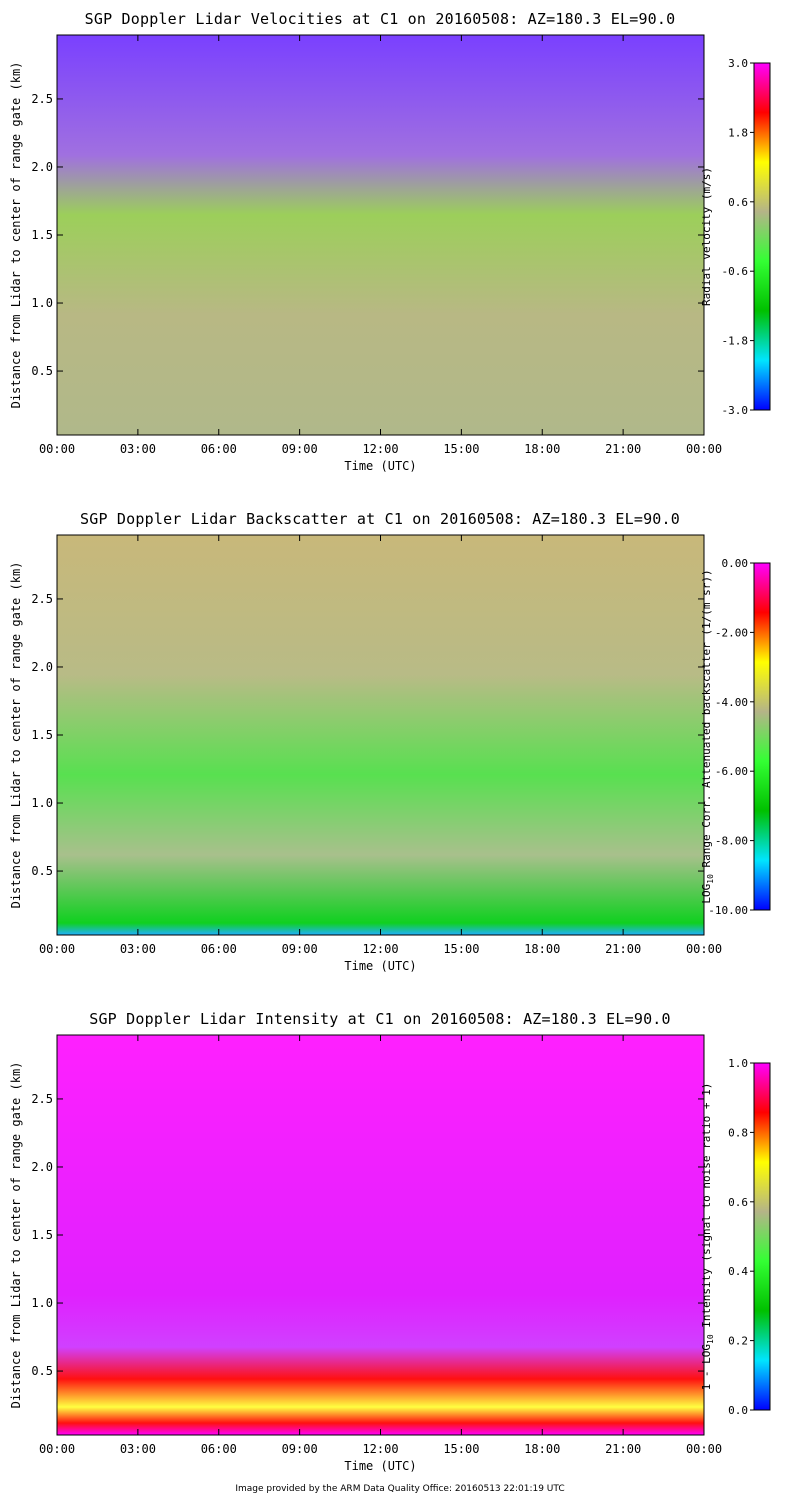  What do you see at coordinates (735, 271) in the screenshot?
I see `colorbar-tick-label: -0.6` at bounding box center [735, 271].